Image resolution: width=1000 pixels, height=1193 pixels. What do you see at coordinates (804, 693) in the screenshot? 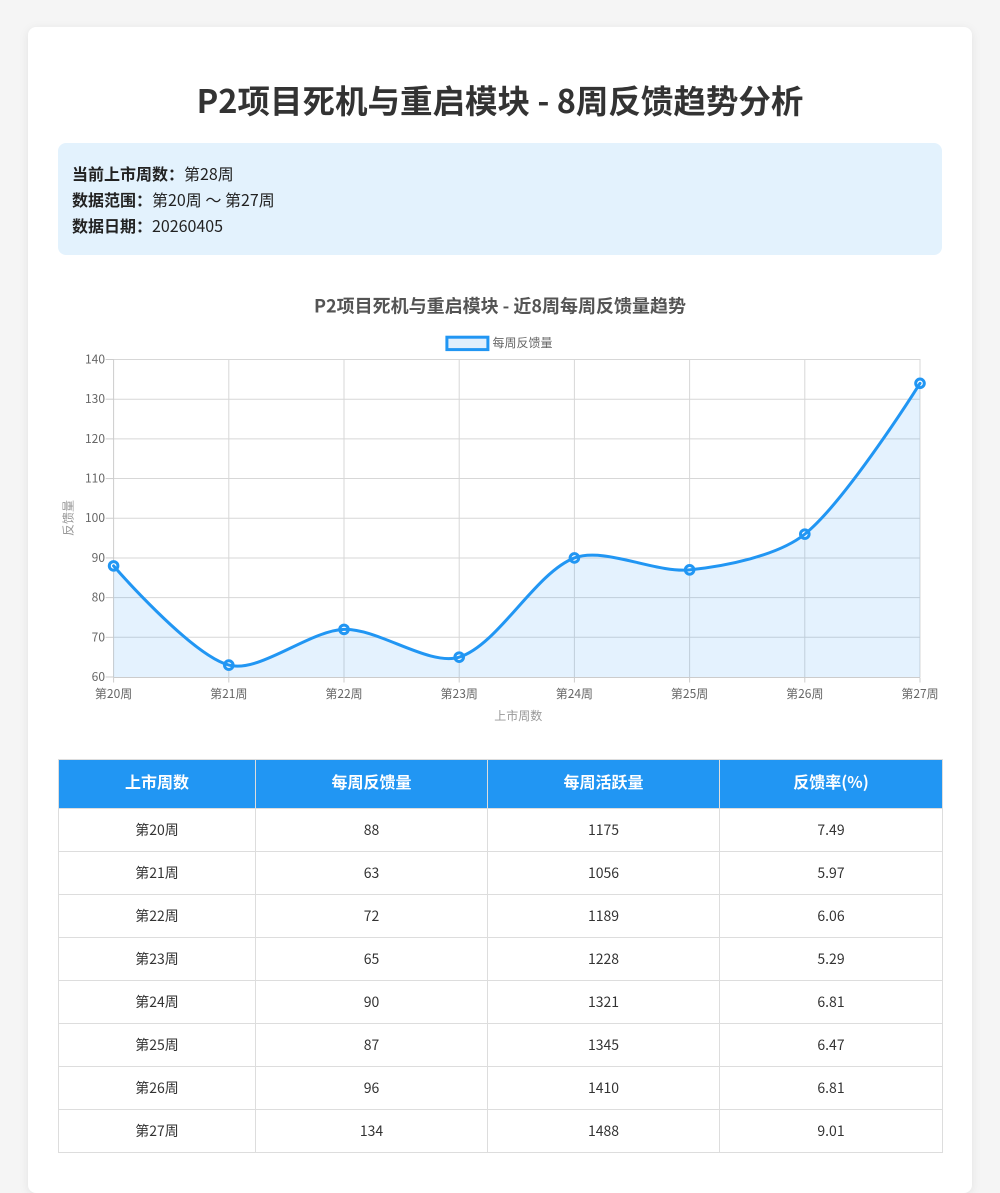
I see `svg-text: 第26周` at bounding box center [804, 693].